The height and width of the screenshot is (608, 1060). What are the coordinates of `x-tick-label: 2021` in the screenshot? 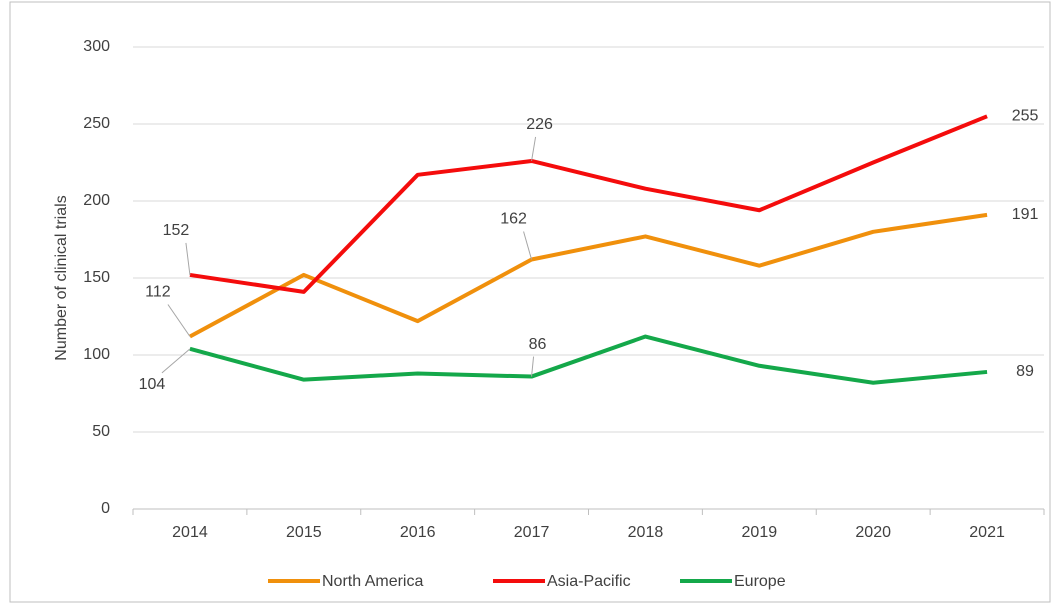 It's located at (987, 532).